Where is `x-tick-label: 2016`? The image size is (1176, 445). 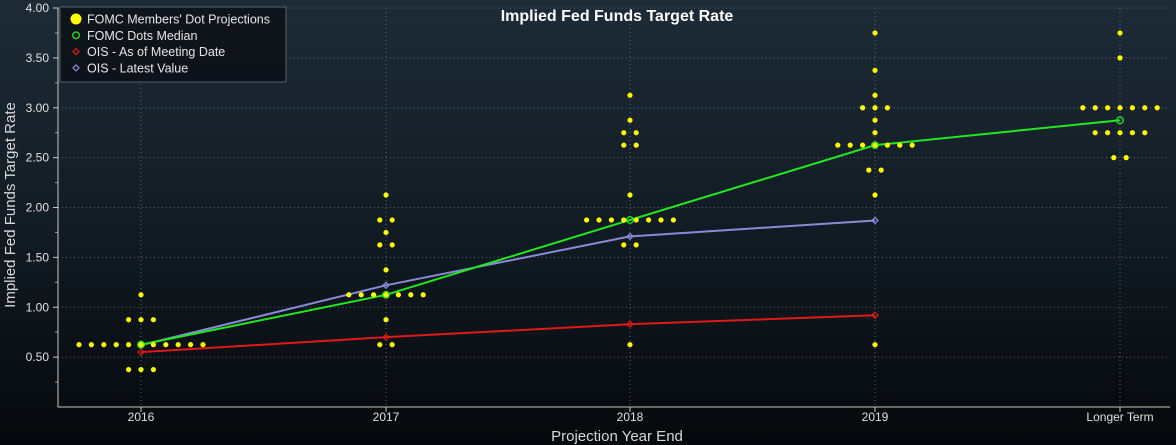
x-tick-label: 2016 is located at coordinates (141, 417).